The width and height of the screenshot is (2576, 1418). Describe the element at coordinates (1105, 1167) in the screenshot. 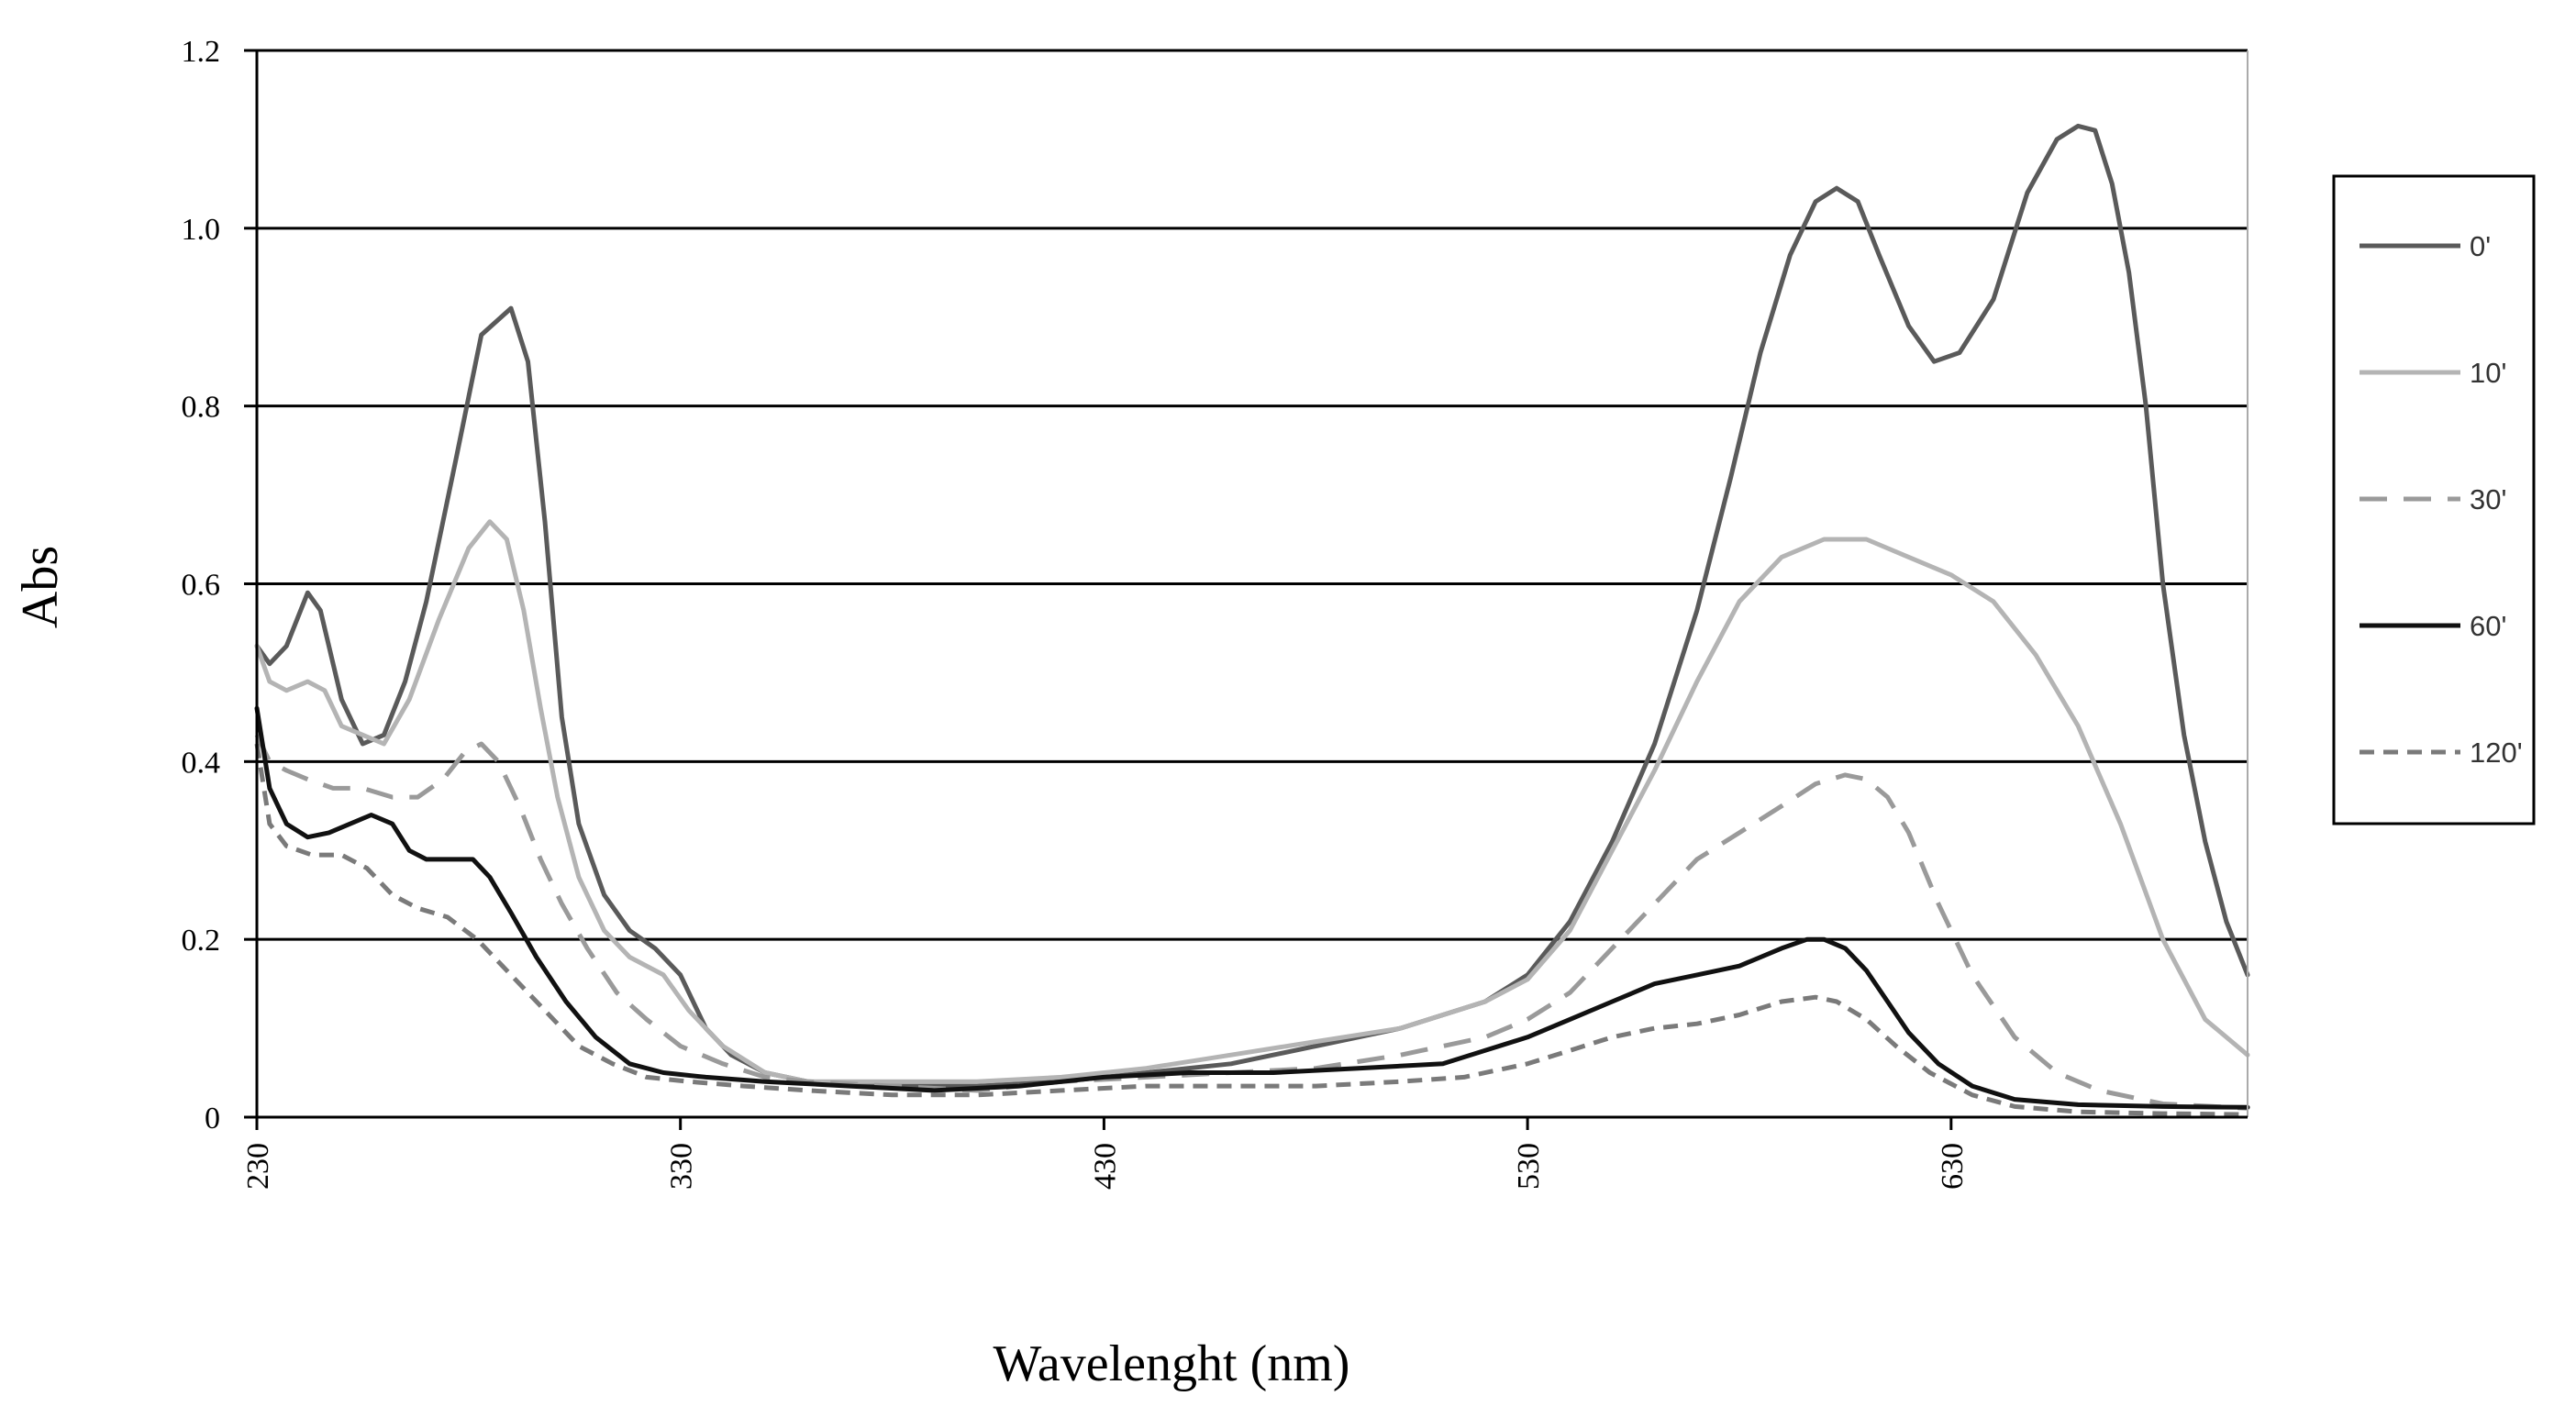

I see `x-tick-label: 430` at that location.